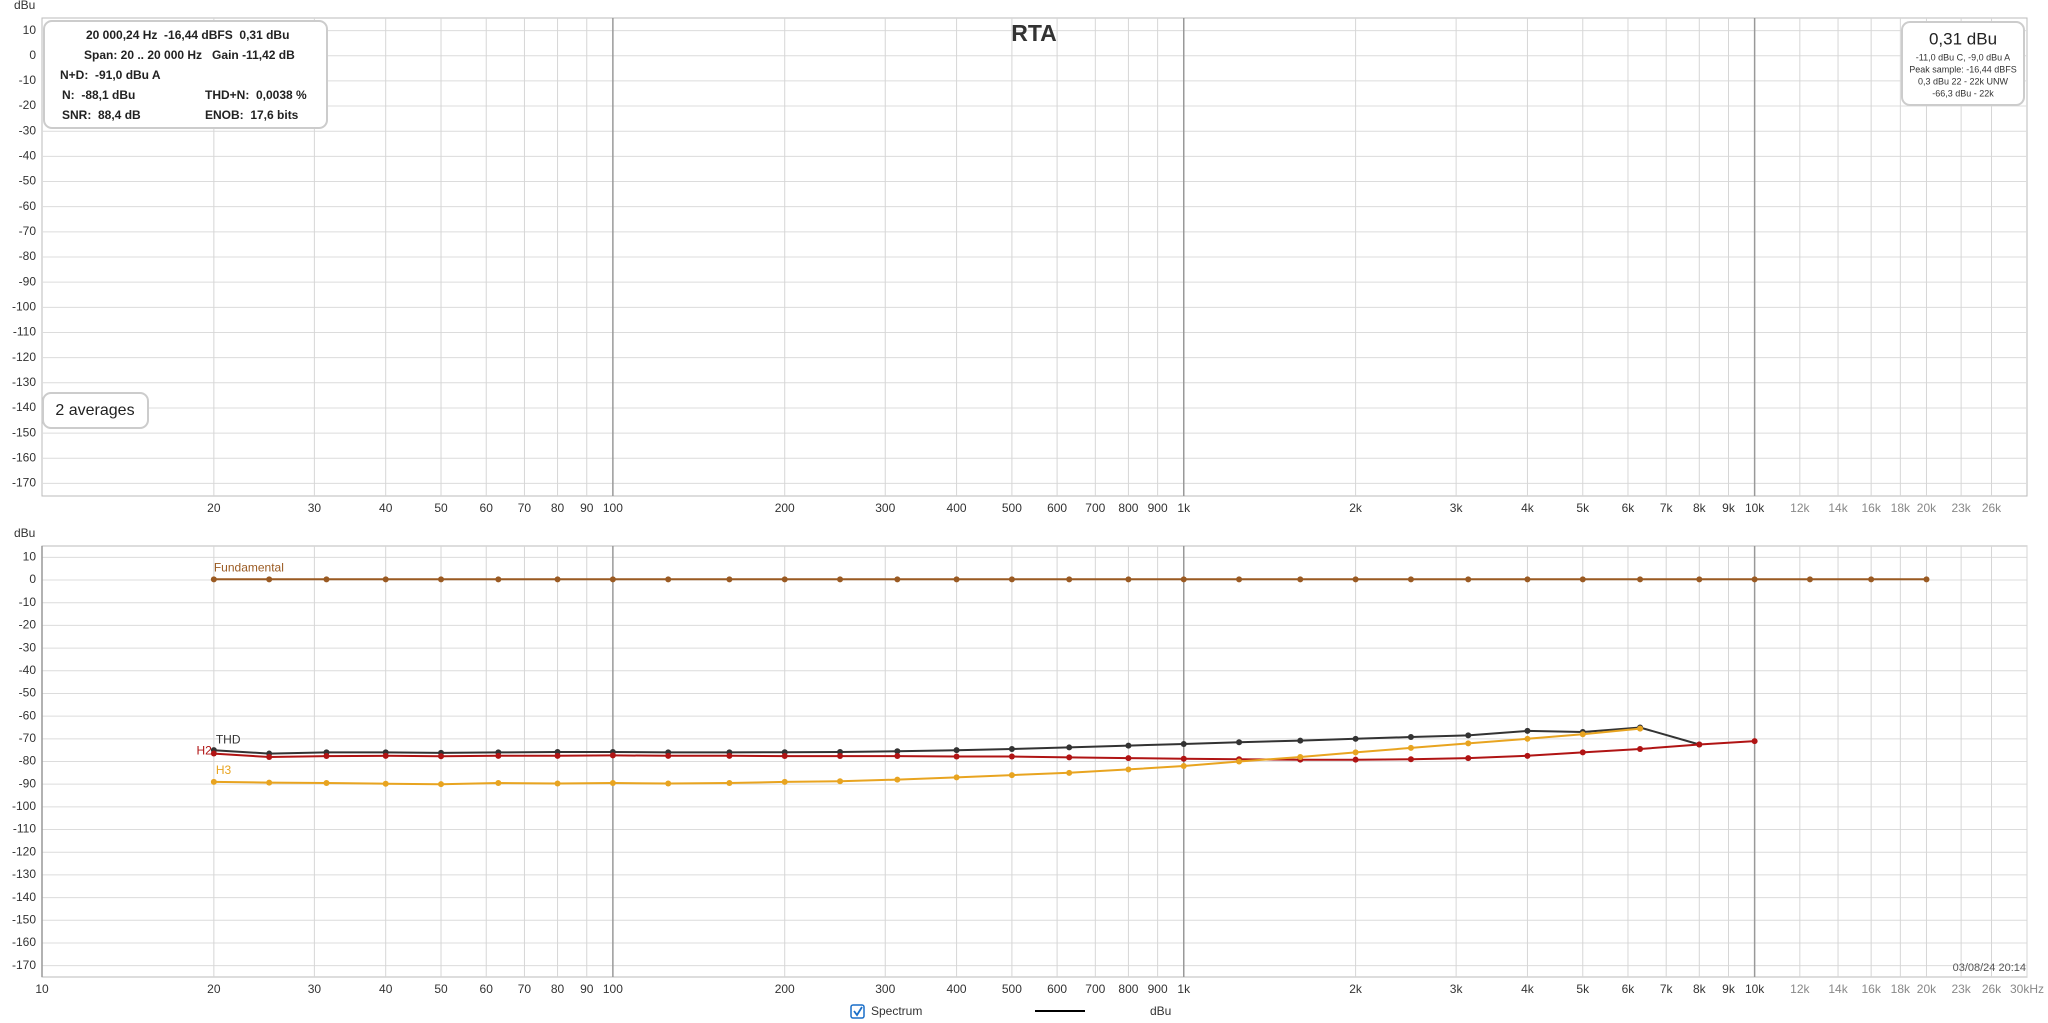 This screenshot has height=1023, width=2048. I want to click on checkbox-check, so click(858, 1011).